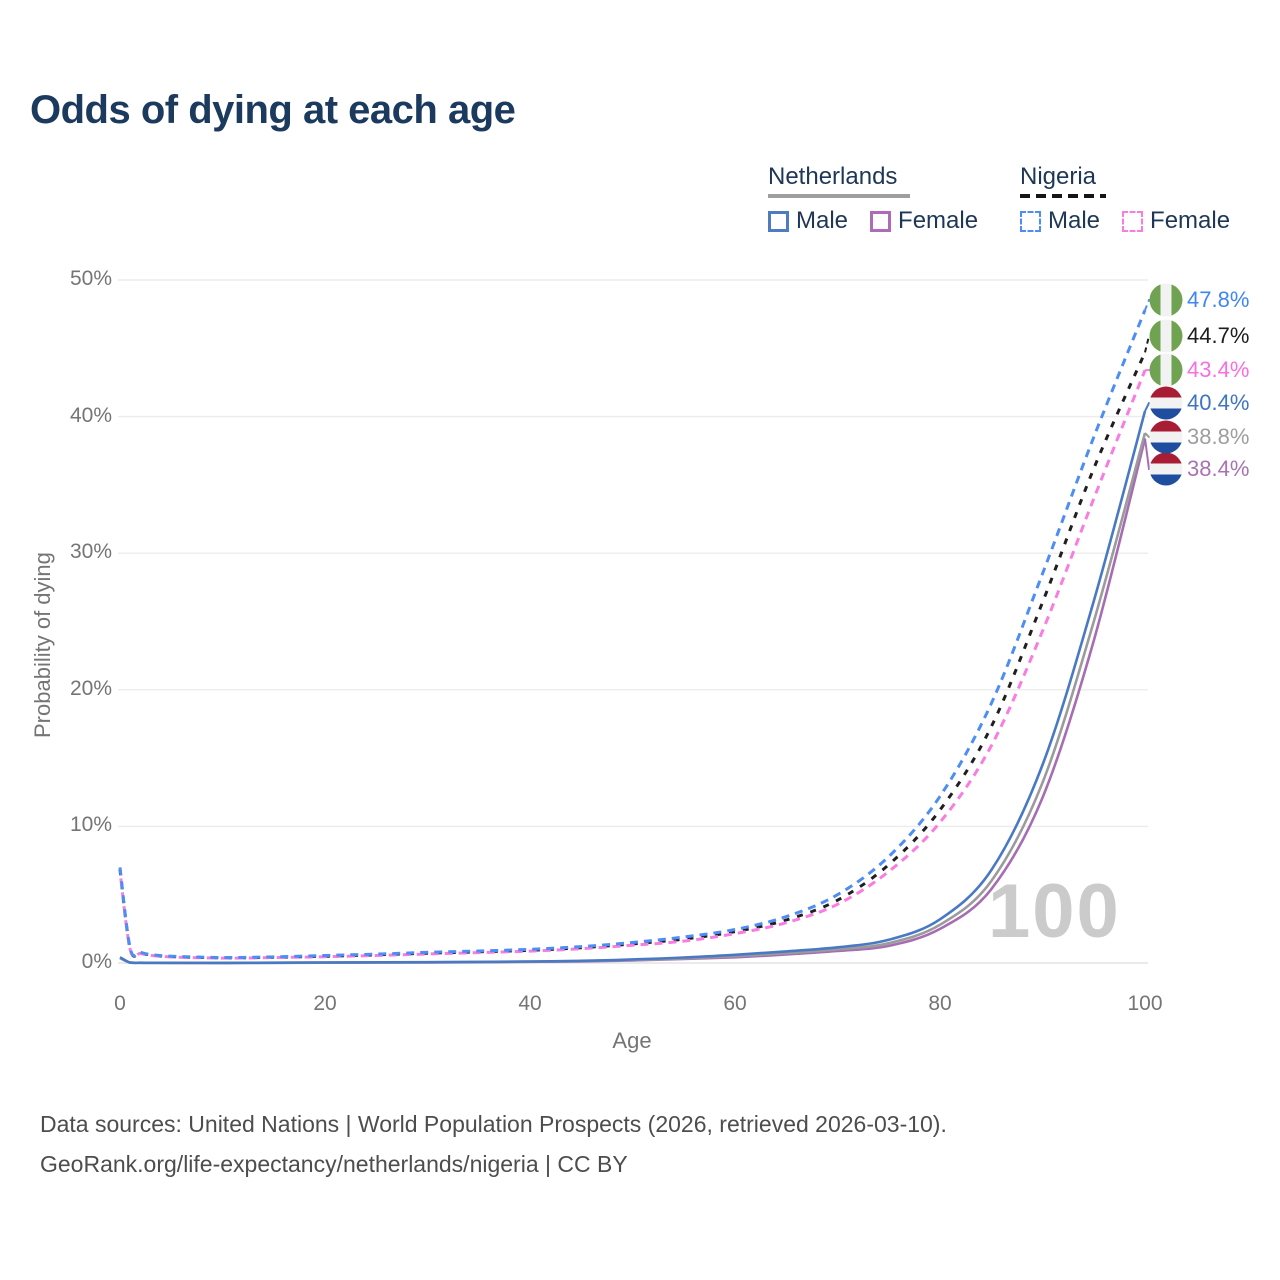 This screenshot has width=1280, height=1280. What do you see at coordinates (96, 961) in the screenshot?
I see `y-tick-0: 0%` at bounding box center [96, 961].